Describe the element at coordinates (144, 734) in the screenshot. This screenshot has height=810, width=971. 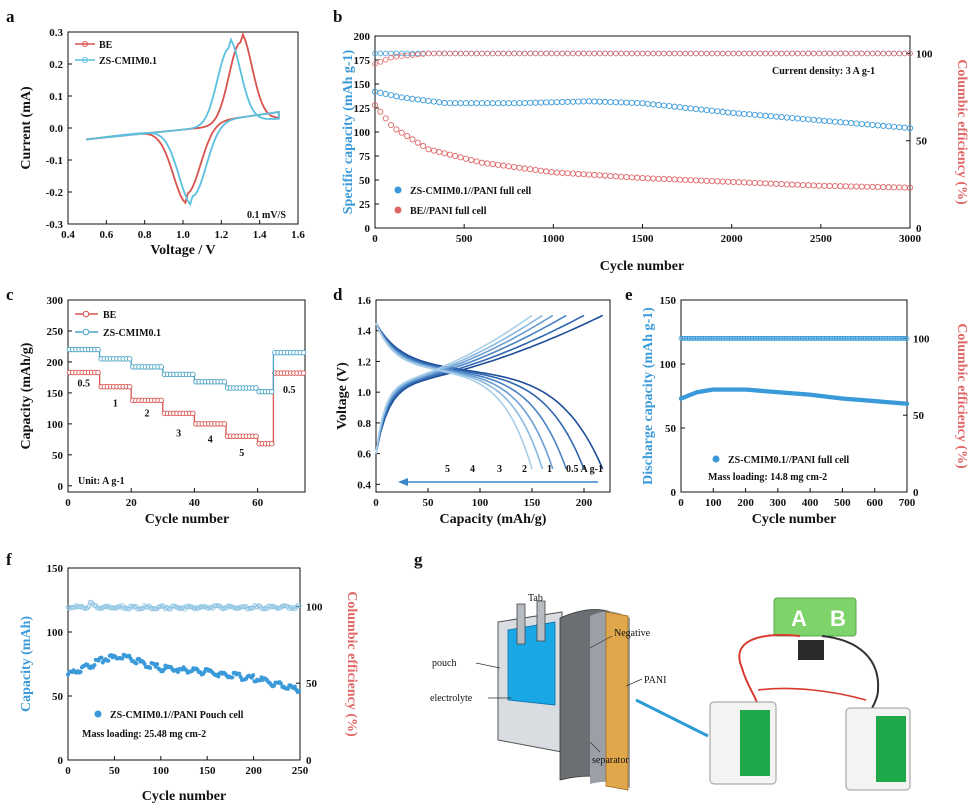
I see `mass-loading-annotation: Mass loading: 25.48 mg cm-2` at that location.